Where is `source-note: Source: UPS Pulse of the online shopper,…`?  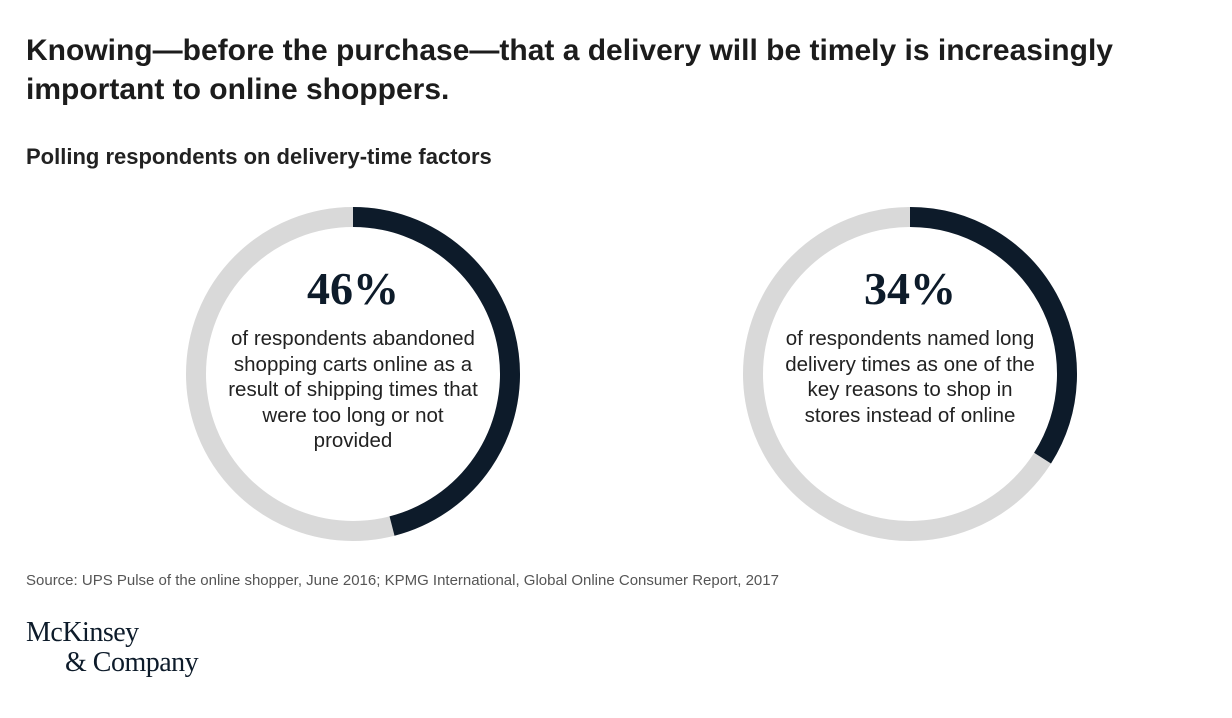
source-note: Source: UPS Pulse of the online shopper,… is located at coordinates (402, 580).